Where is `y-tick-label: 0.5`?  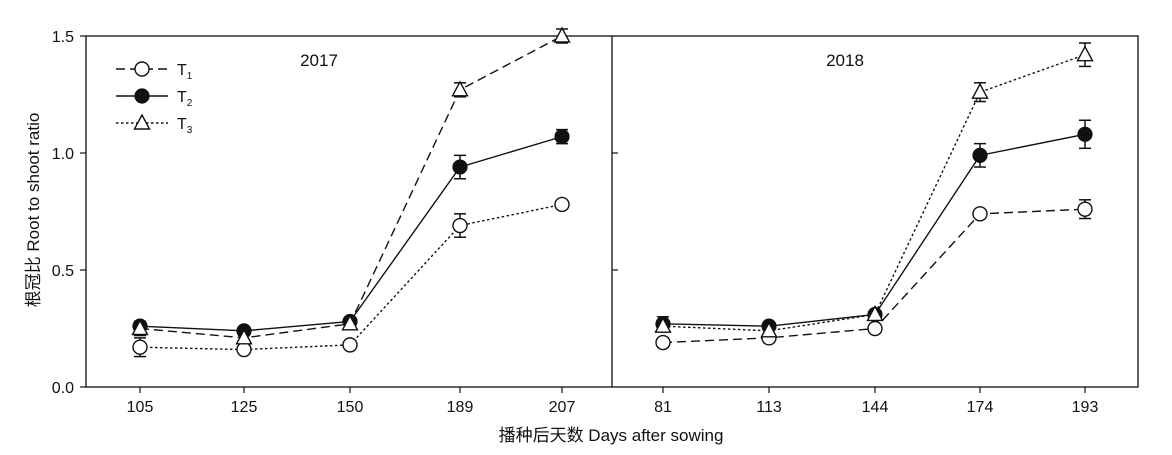
y-tick-label: 0.5 is located at coordinates (63, 271).